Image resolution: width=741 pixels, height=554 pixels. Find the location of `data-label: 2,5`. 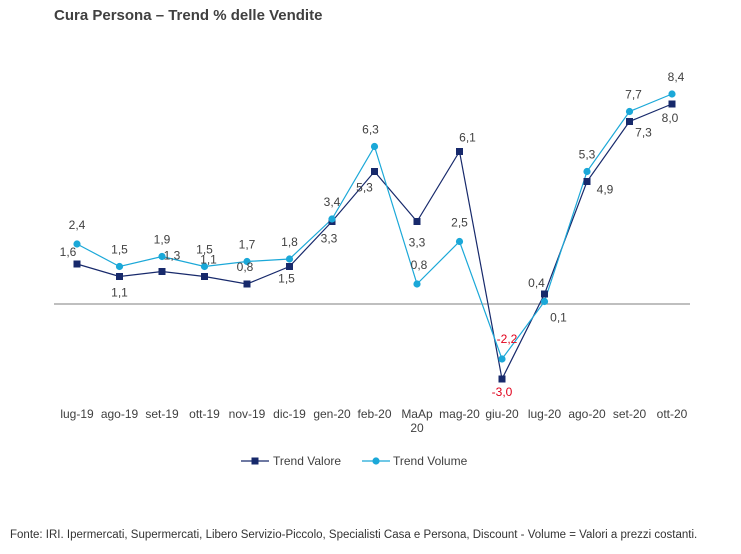

data-label: 2,5 is located at coordinates (459, 223).